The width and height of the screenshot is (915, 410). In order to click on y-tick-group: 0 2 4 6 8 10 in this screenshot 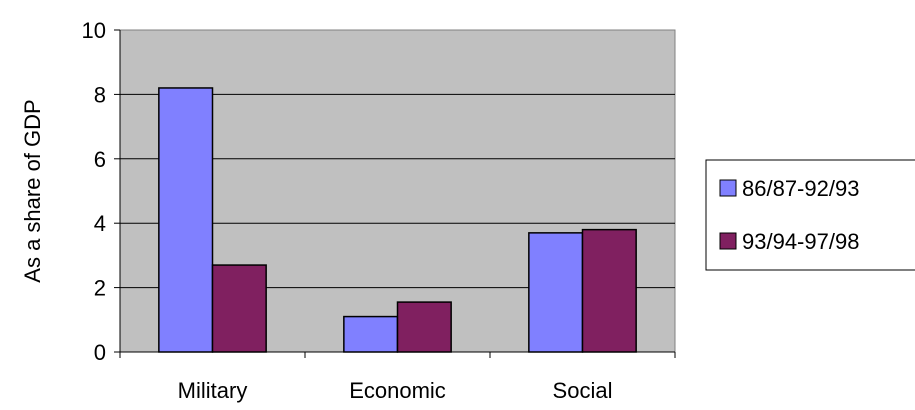, I will do `click(101, 191)`.